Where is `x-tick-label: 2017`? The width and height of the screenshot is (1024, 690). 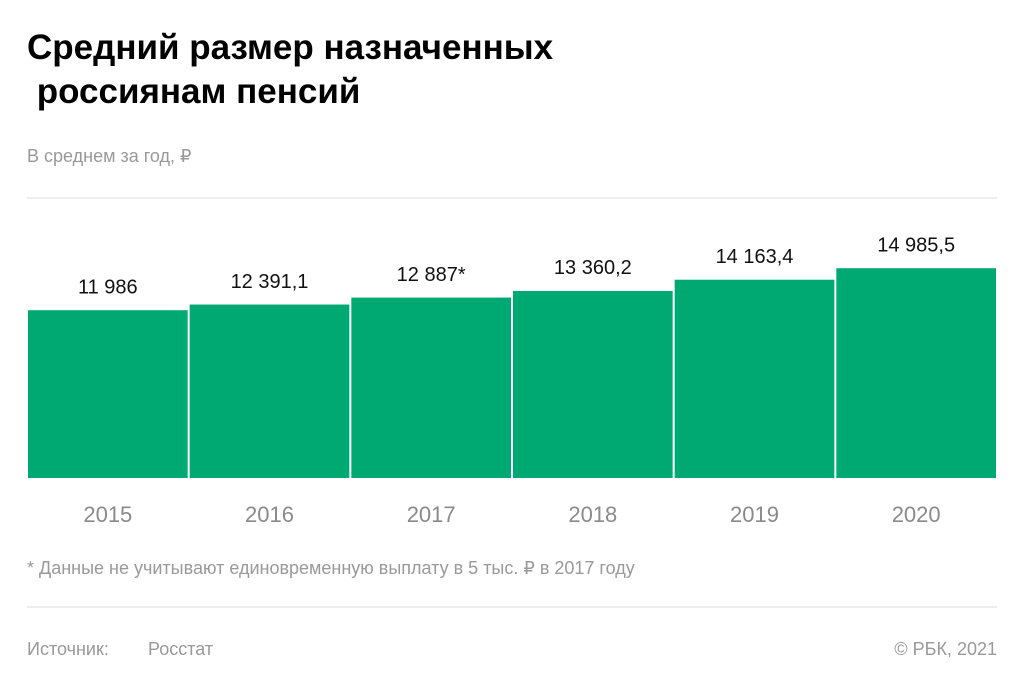
x-tick-label: 2017 is located at coordinates (431, 514).